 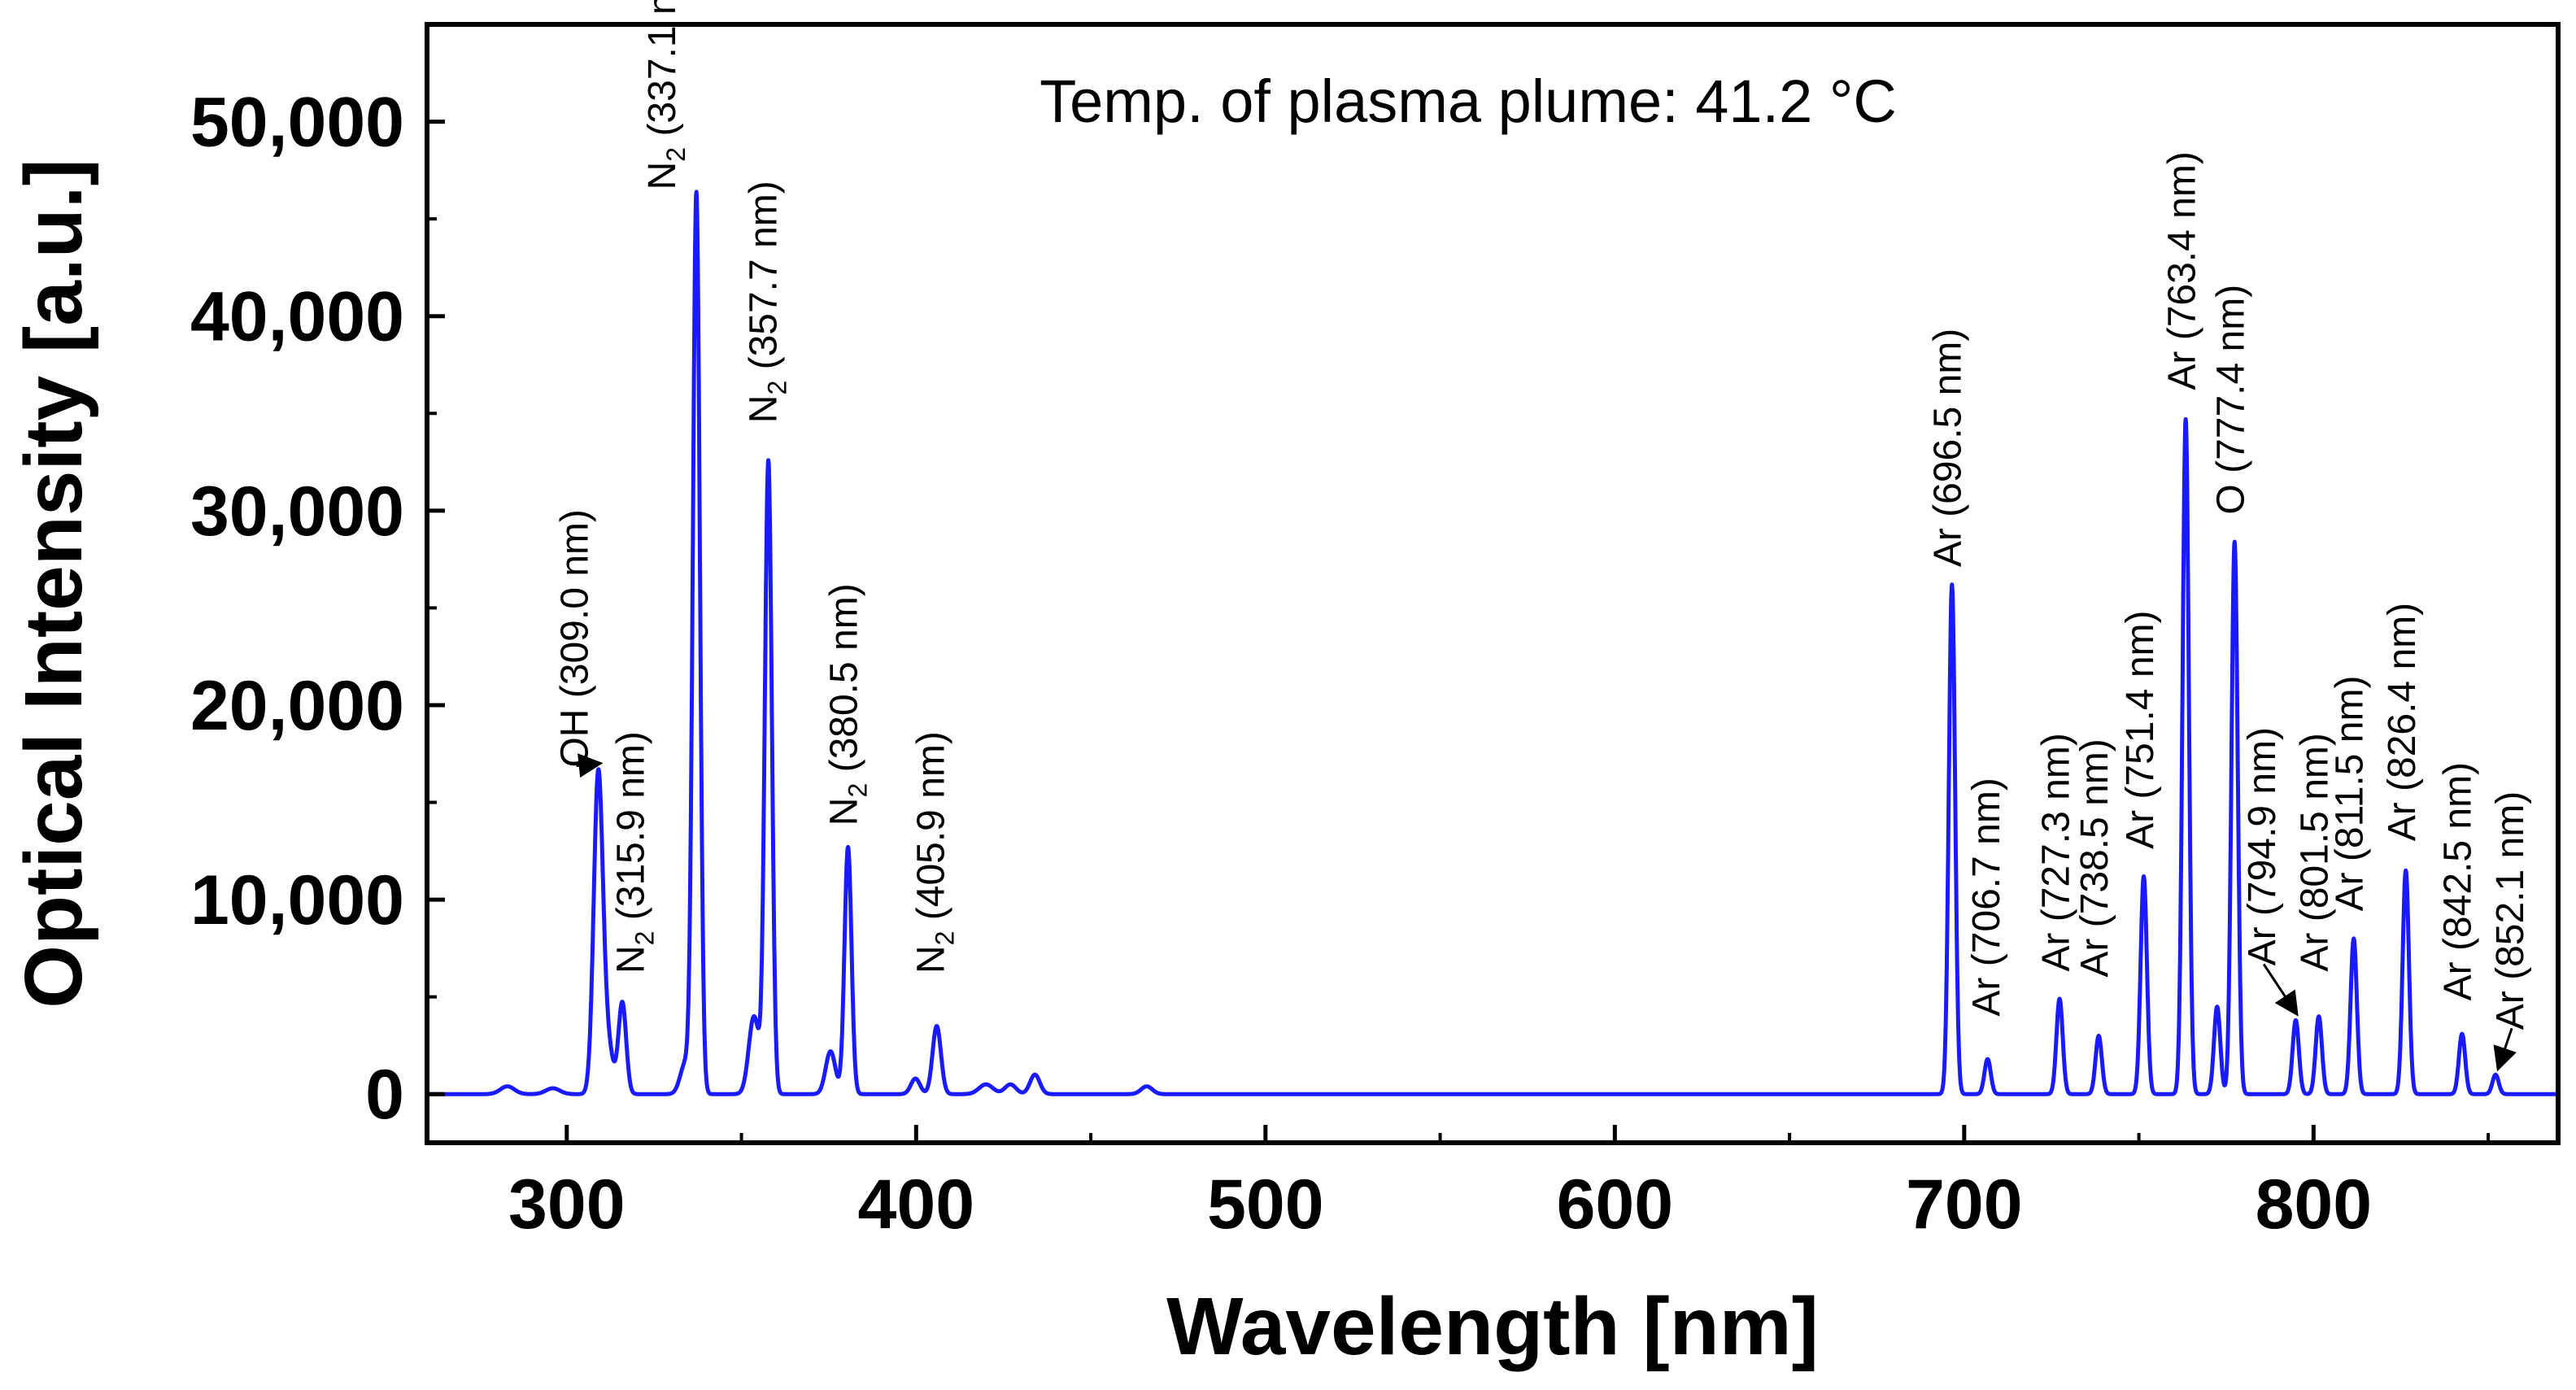 What do you see at coordinates (53, 584) in the screenshot?
I see `y-axis-title: Optical Intensity [a.u.]` at bounding box center [53, 584].